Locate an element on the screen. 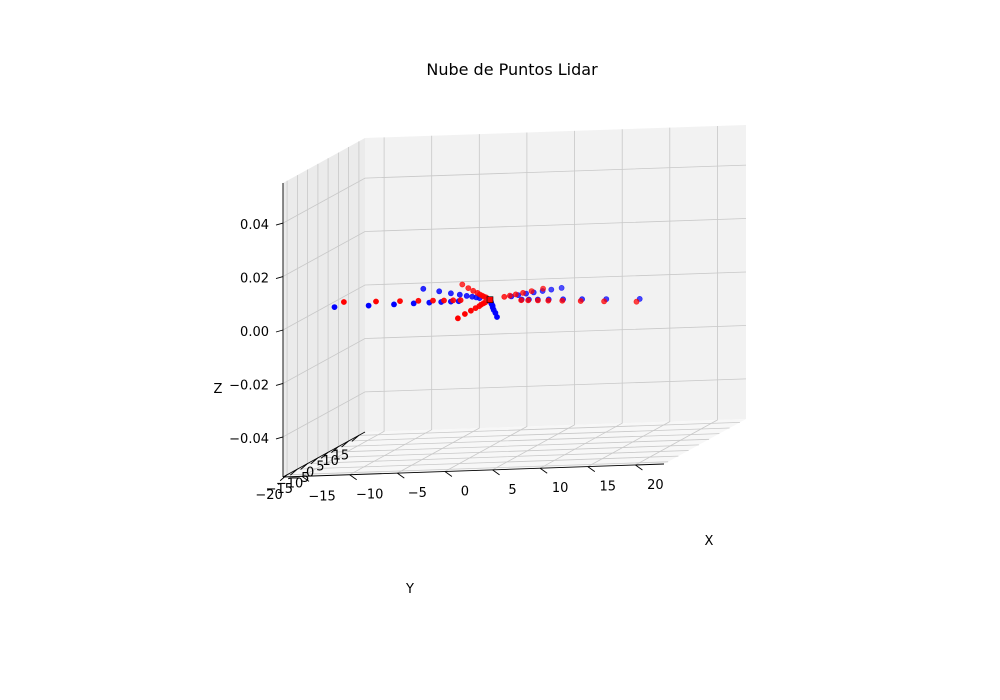 The width and height of the screenshot is (1000, 700). z-tick-label: 0.02 is located at coordinates (254, 279).